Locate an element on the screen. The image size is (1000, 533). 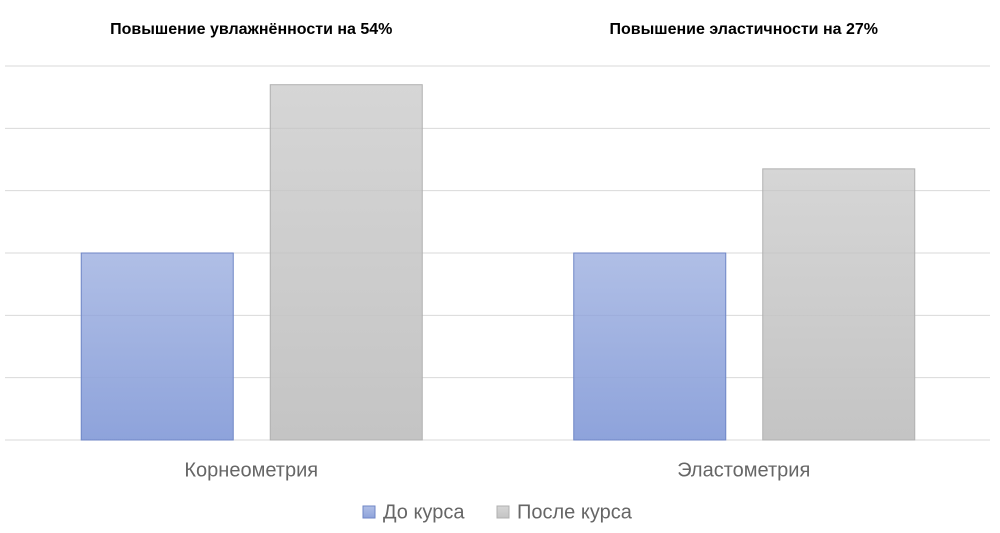
legend-label: После курса is located at coordinates (575, 512).